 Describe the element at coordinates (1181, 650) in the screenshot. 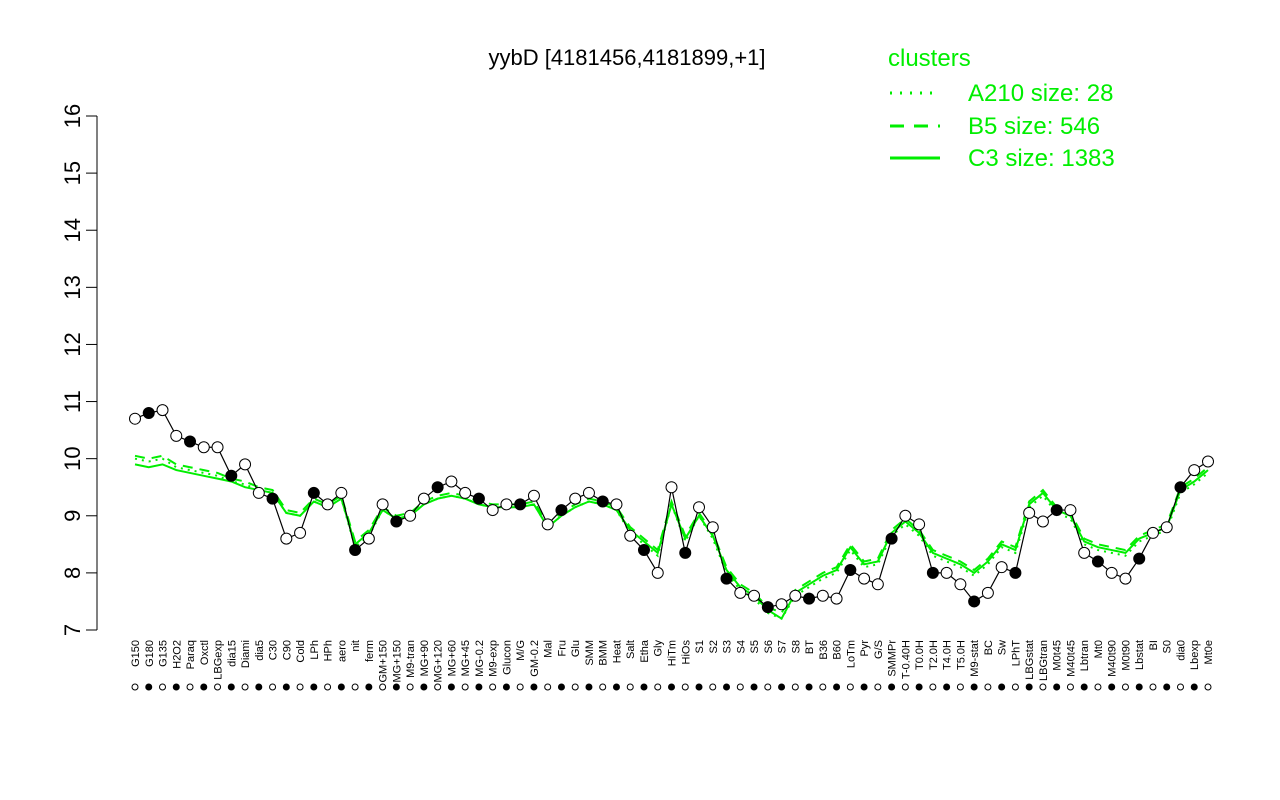

I see `x-tick-label-dia0: dia0` at that location.